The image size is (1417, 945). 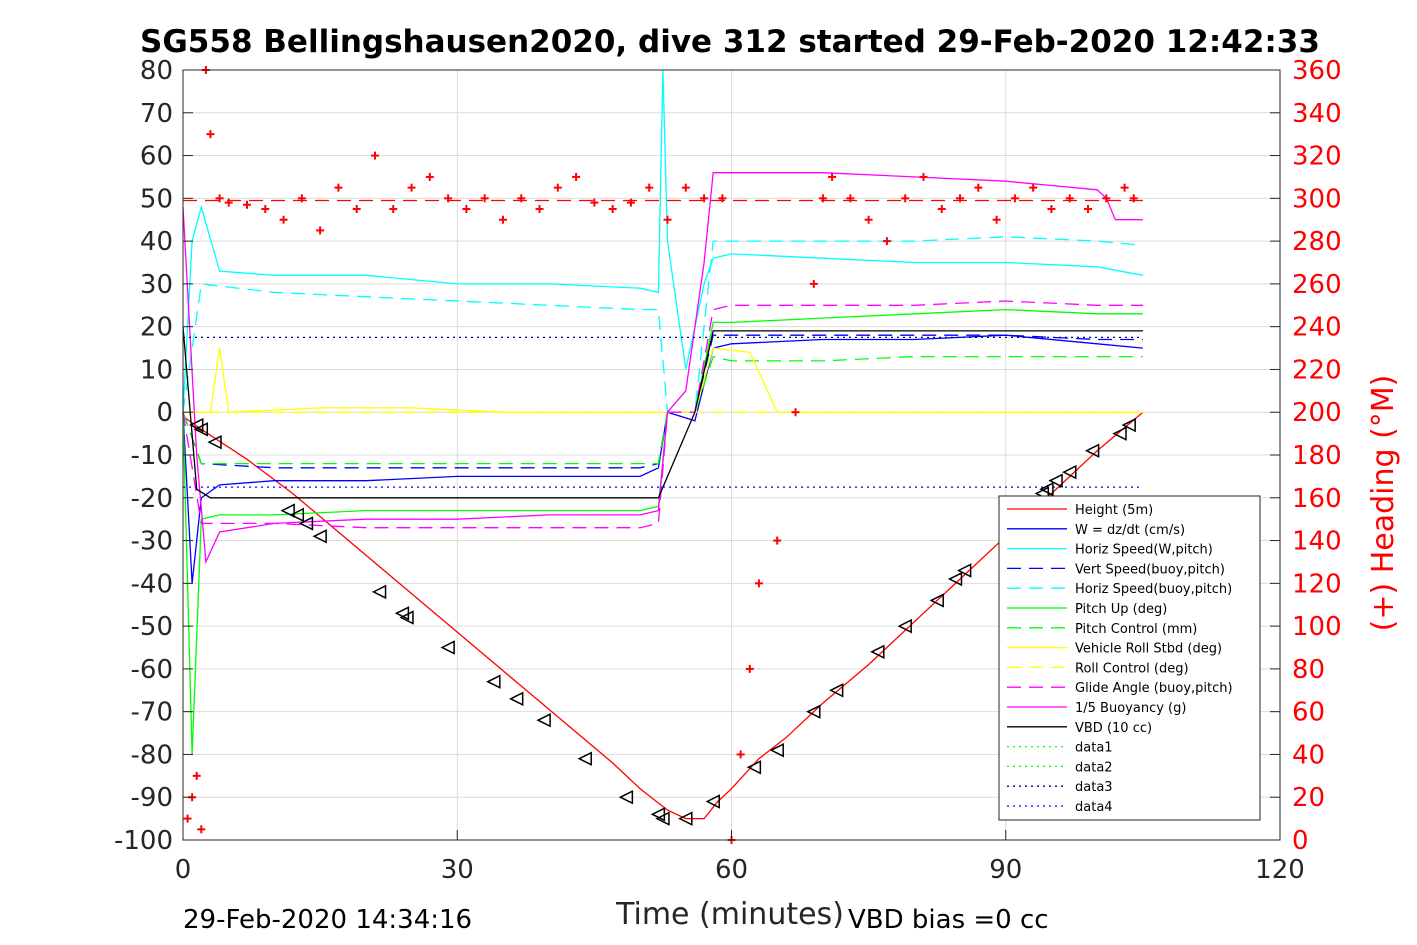 I want to click on series-line-vbd-10-cc, so click(x=662, y=412).